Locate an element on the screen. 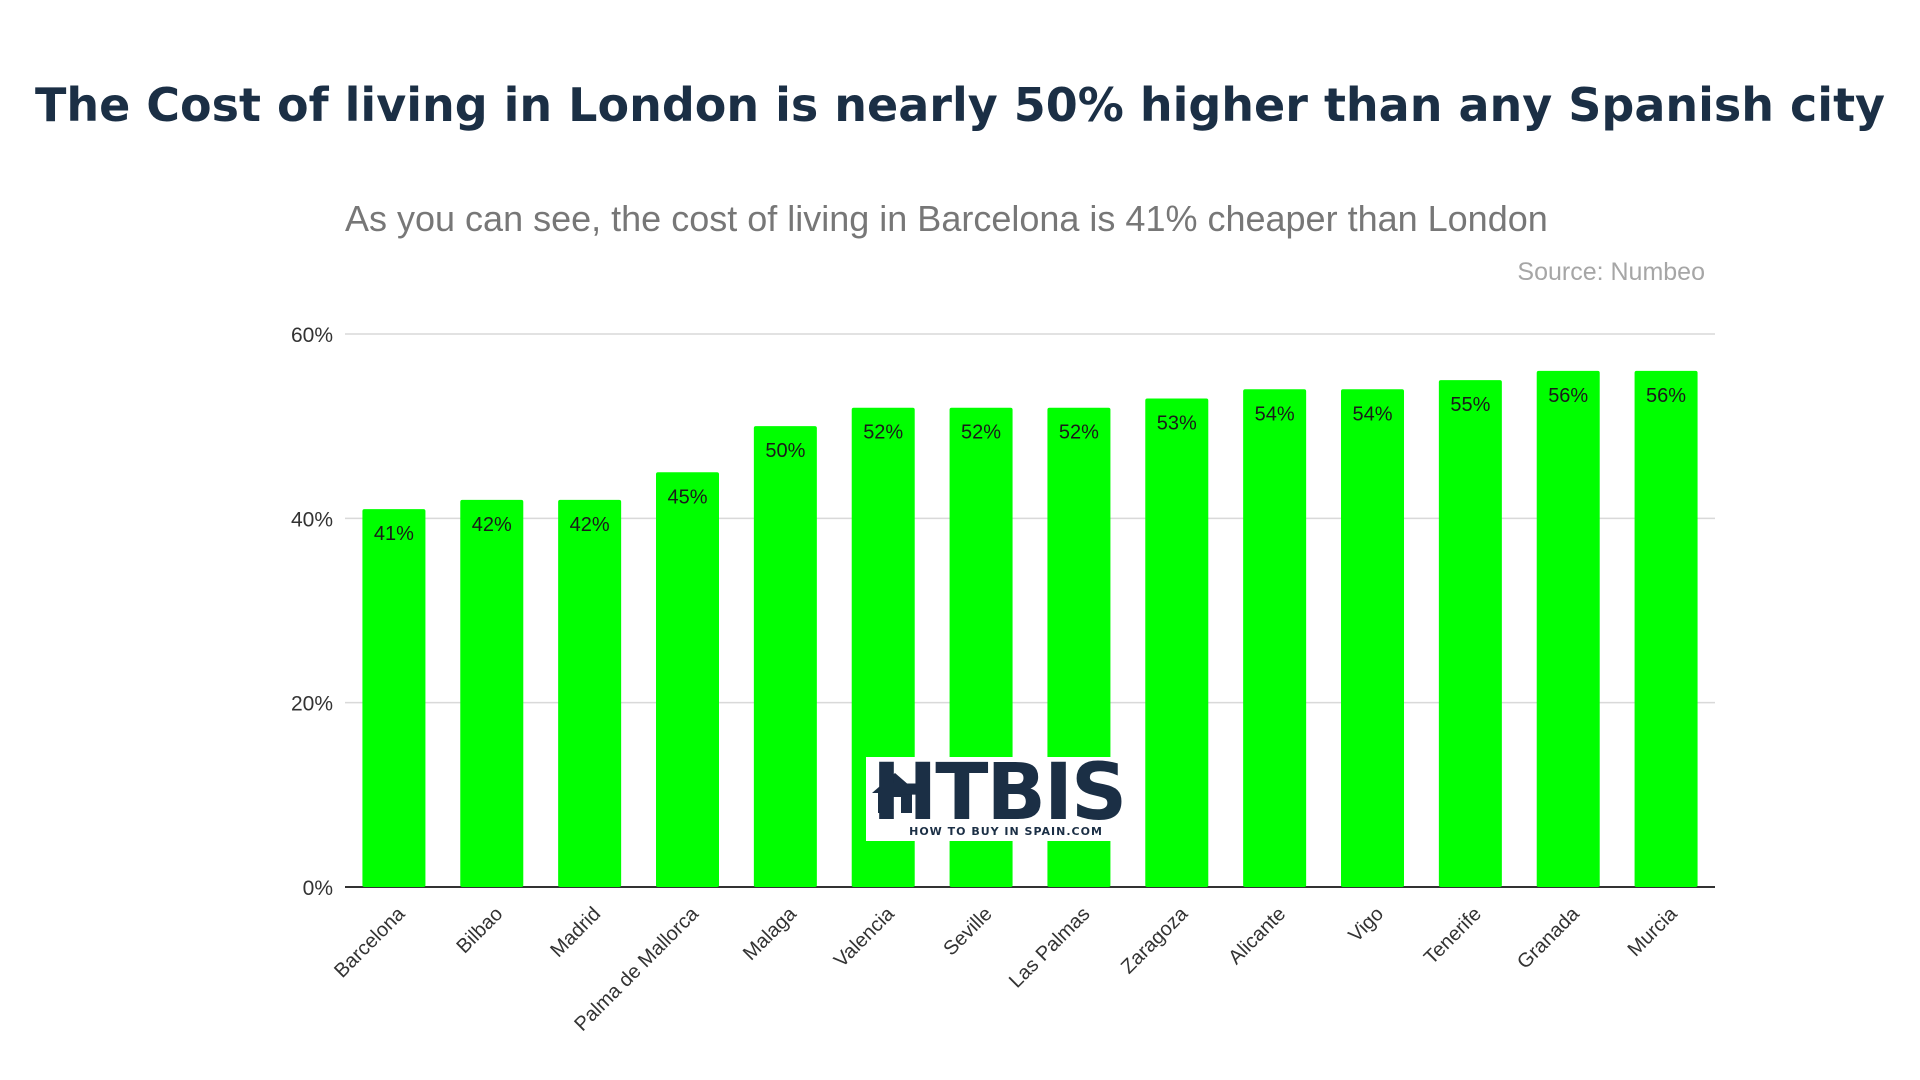 This screenshot has height=1080, width=1920. x-tick-label: Valencia is located at coordinates (864, 936).